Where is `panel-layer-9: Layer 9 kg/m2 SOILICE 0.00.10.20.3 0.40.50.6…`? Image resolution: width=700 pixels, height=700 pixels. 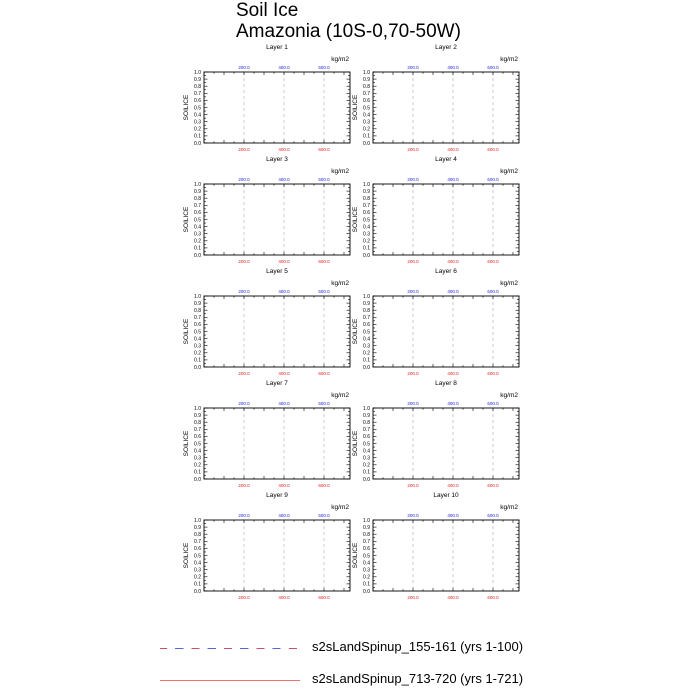 panel-layer-9: Layer 9 kg/m2 SOILICE 0.00.10.20.3 0.40.50.6… is located at coordinates (267, 546).